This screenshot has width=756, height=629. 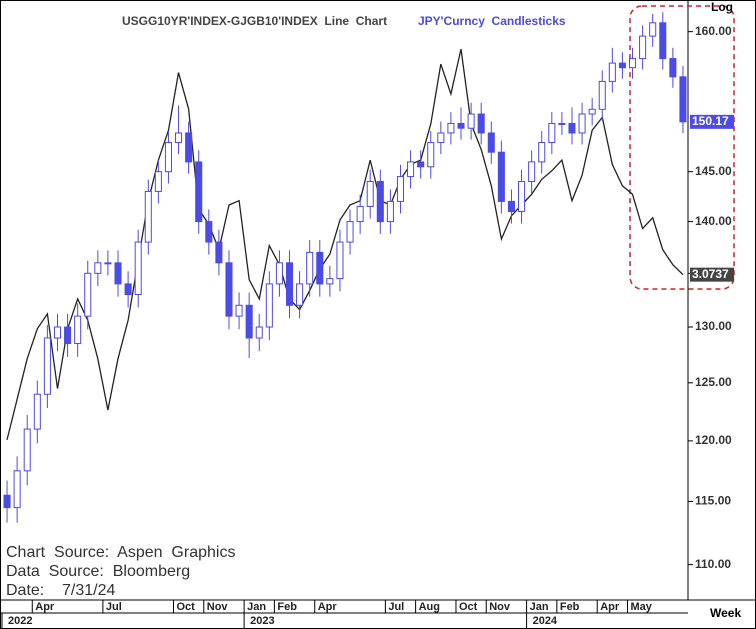 What do you see at coordinates (120, 552) in the screenshot?
I see `source: Chart Source: Aspen Graphics` at bounding box center [120, 552].